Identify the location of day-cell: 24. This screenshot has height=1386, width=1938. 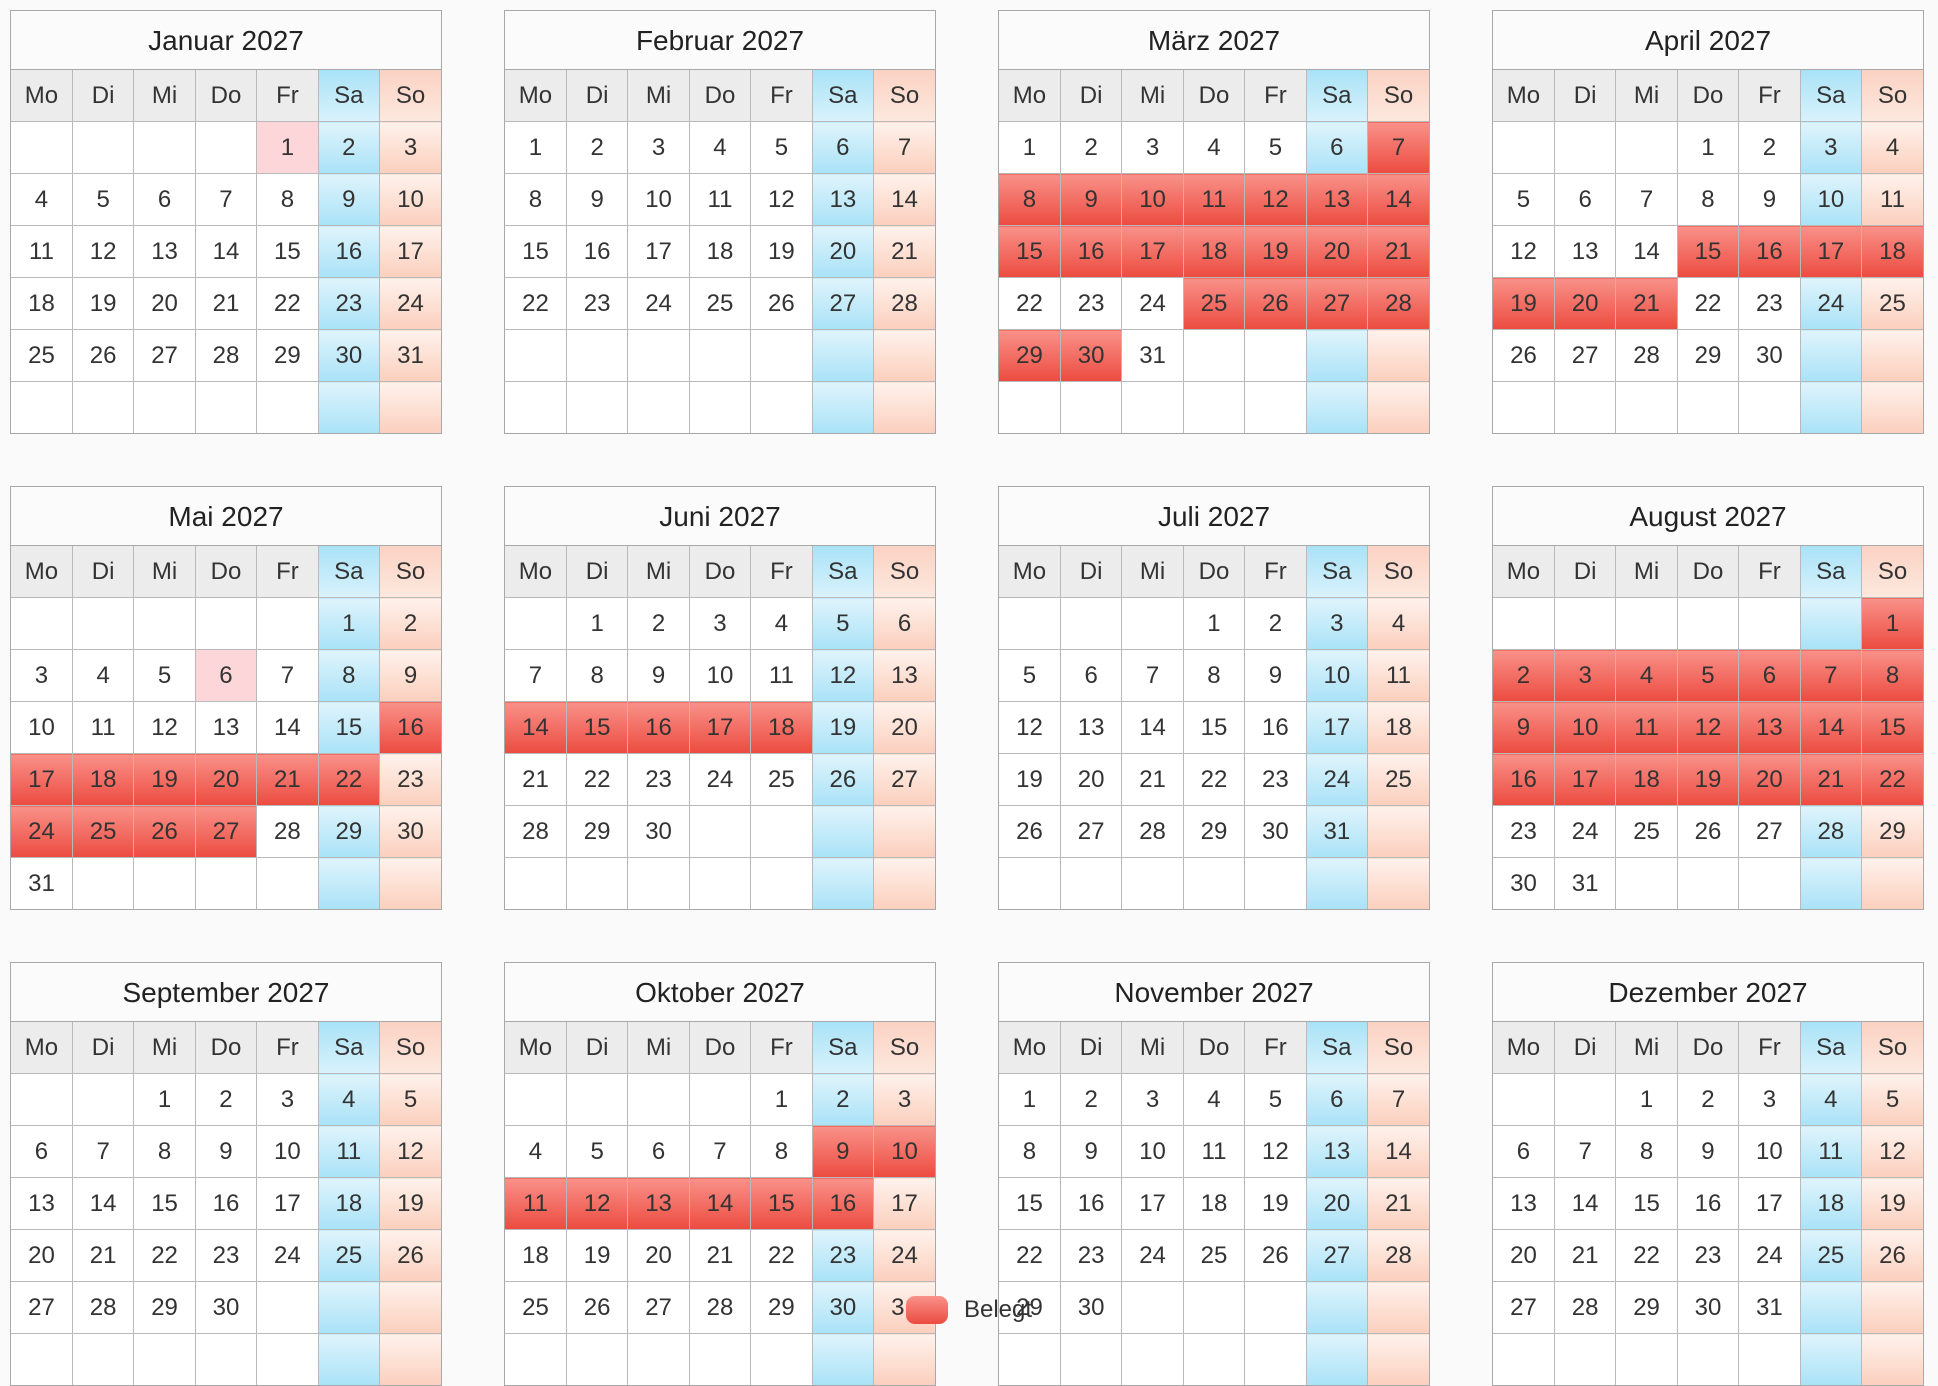
(720, 779).